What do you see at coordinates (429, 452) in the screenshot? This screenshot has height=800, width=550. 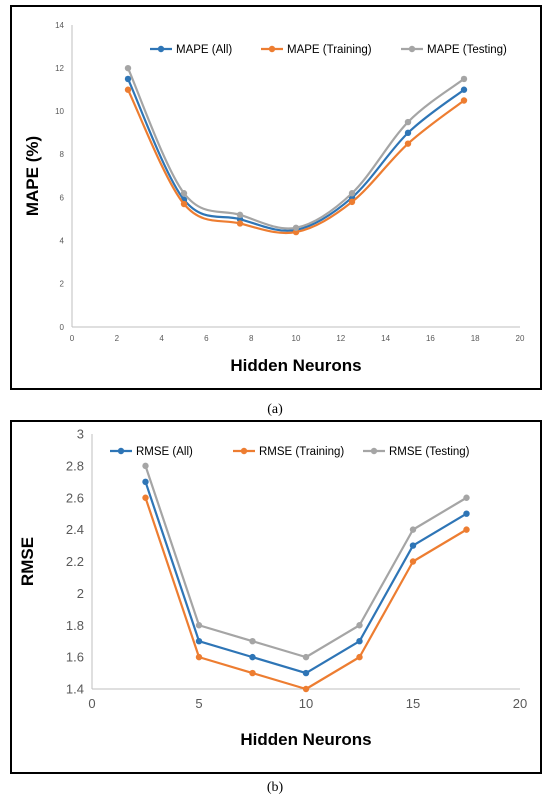 I see `legend-label: RMSE (Testing)` at bounding box center [429, 452].